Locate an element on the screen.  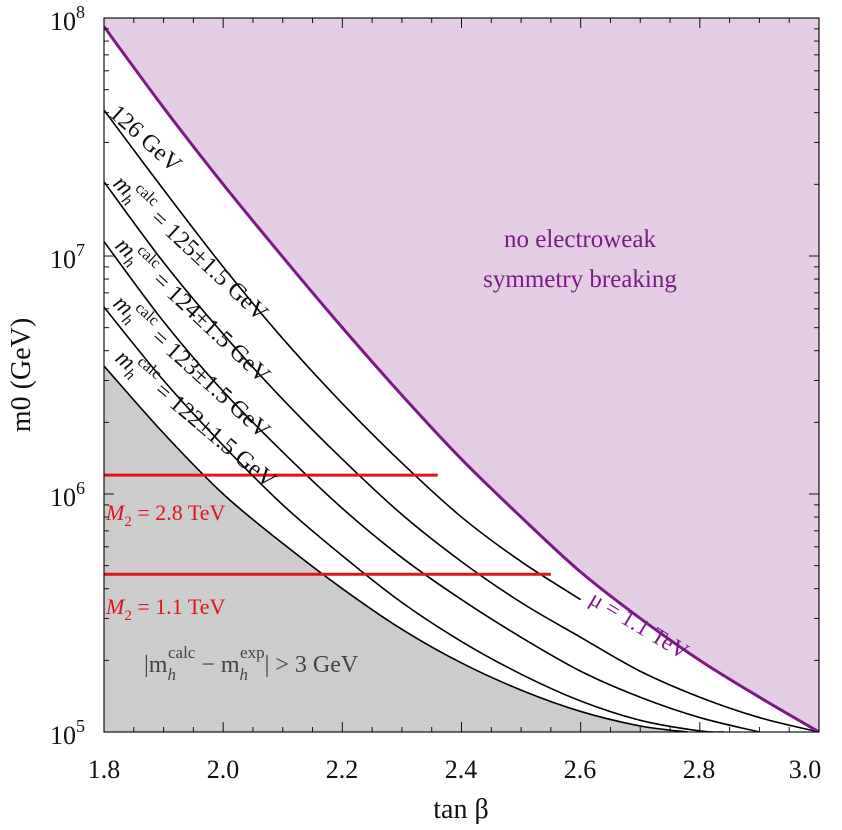
y-tick-label: 10⁷ is located at coordinates (67, 257).